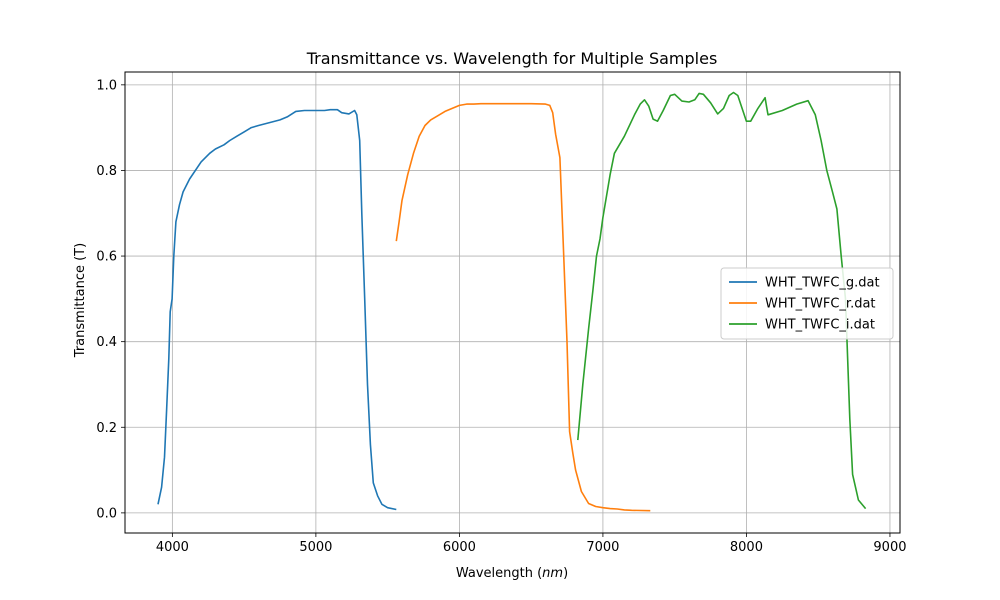  Describe the element at coordinates (315, 547) in the screenshot. I see `x-tick-label: 5000` at that location.